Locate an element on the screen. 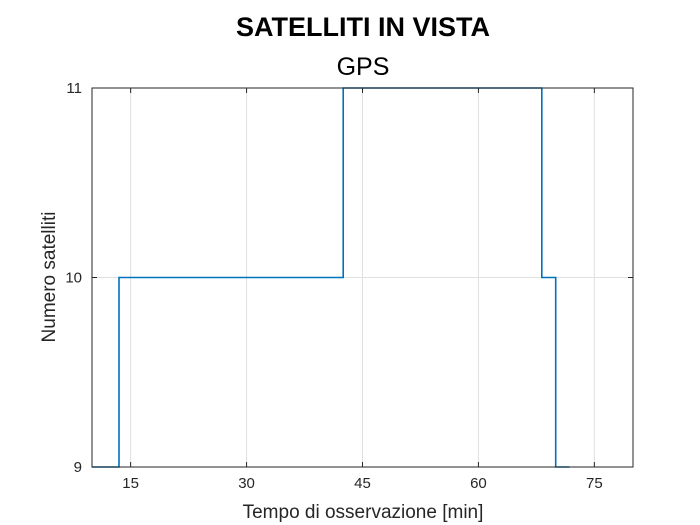 The height and width of the screenshot is (525, 700). y-tick-label: 10 is located at coordinates (73, 278).